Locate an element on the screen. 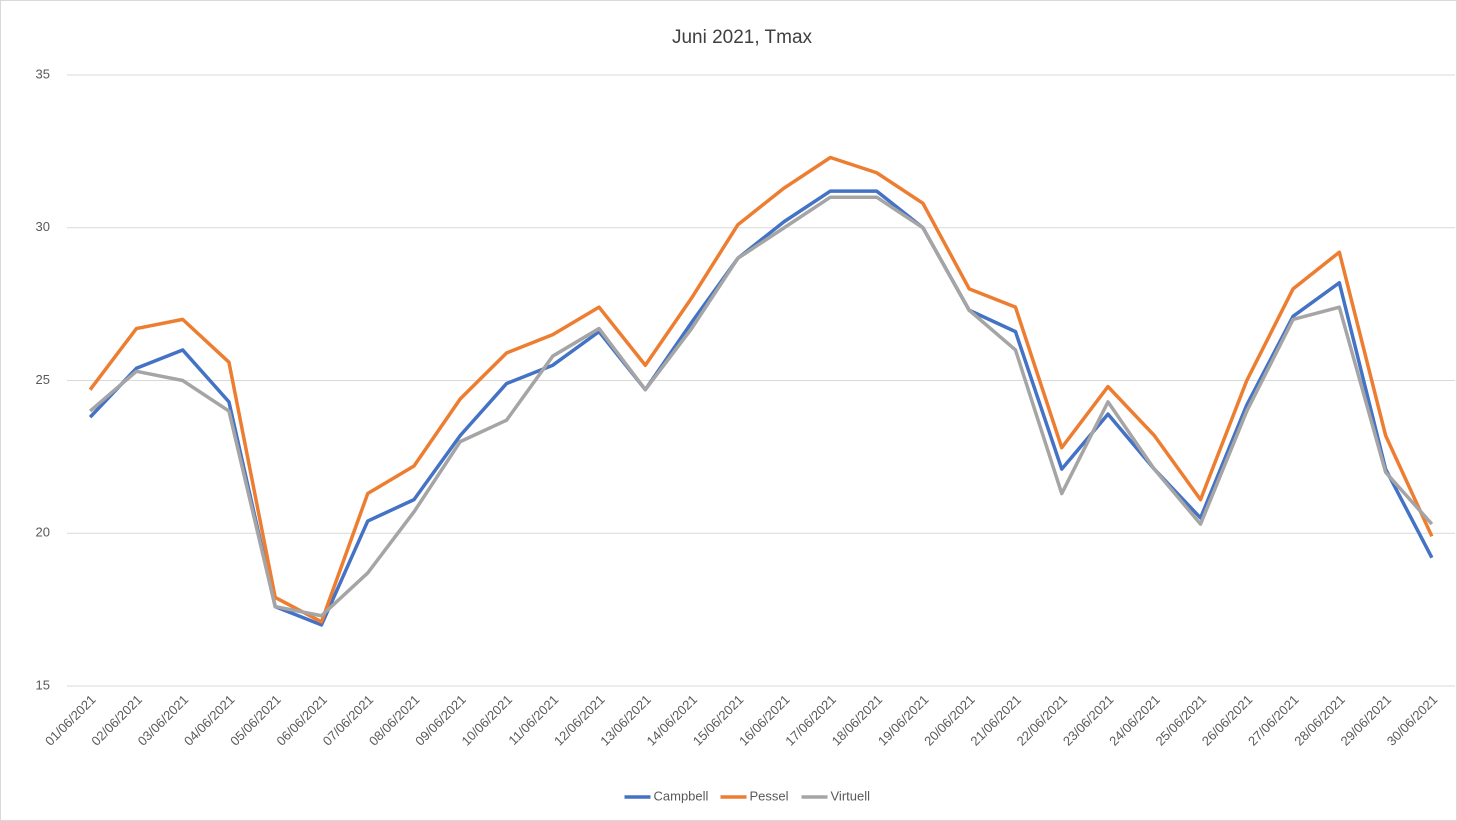 The image size is (1457, 821). y-tick-label: 35 is located at coordinates (43, 73).